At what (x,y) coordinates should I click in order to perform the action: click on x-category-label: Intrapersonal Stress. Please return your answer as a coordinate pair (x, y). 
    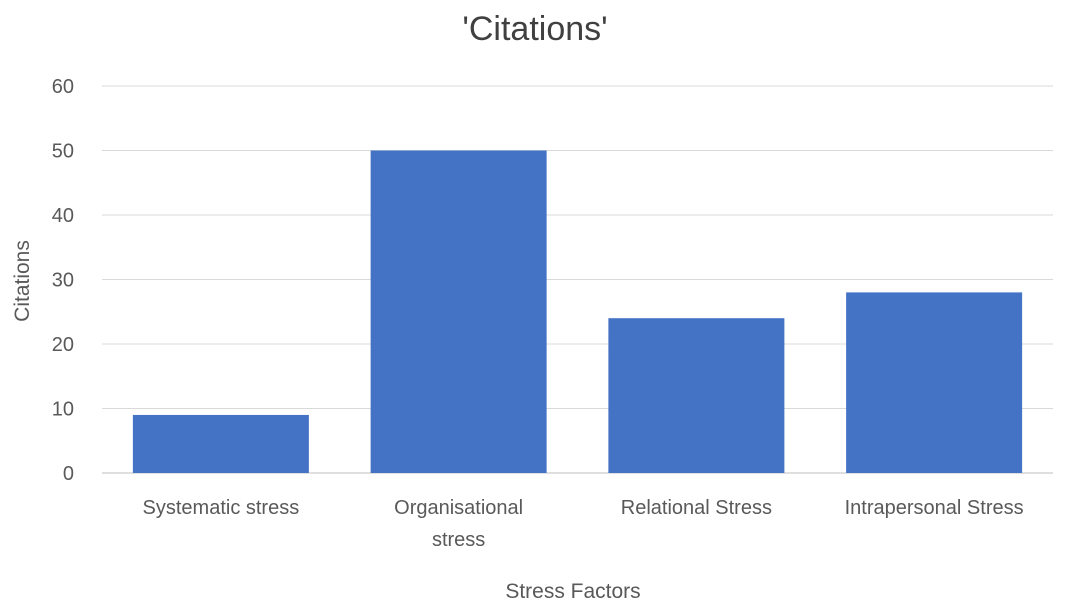
    Looking at the image, I should click on (934, 508).